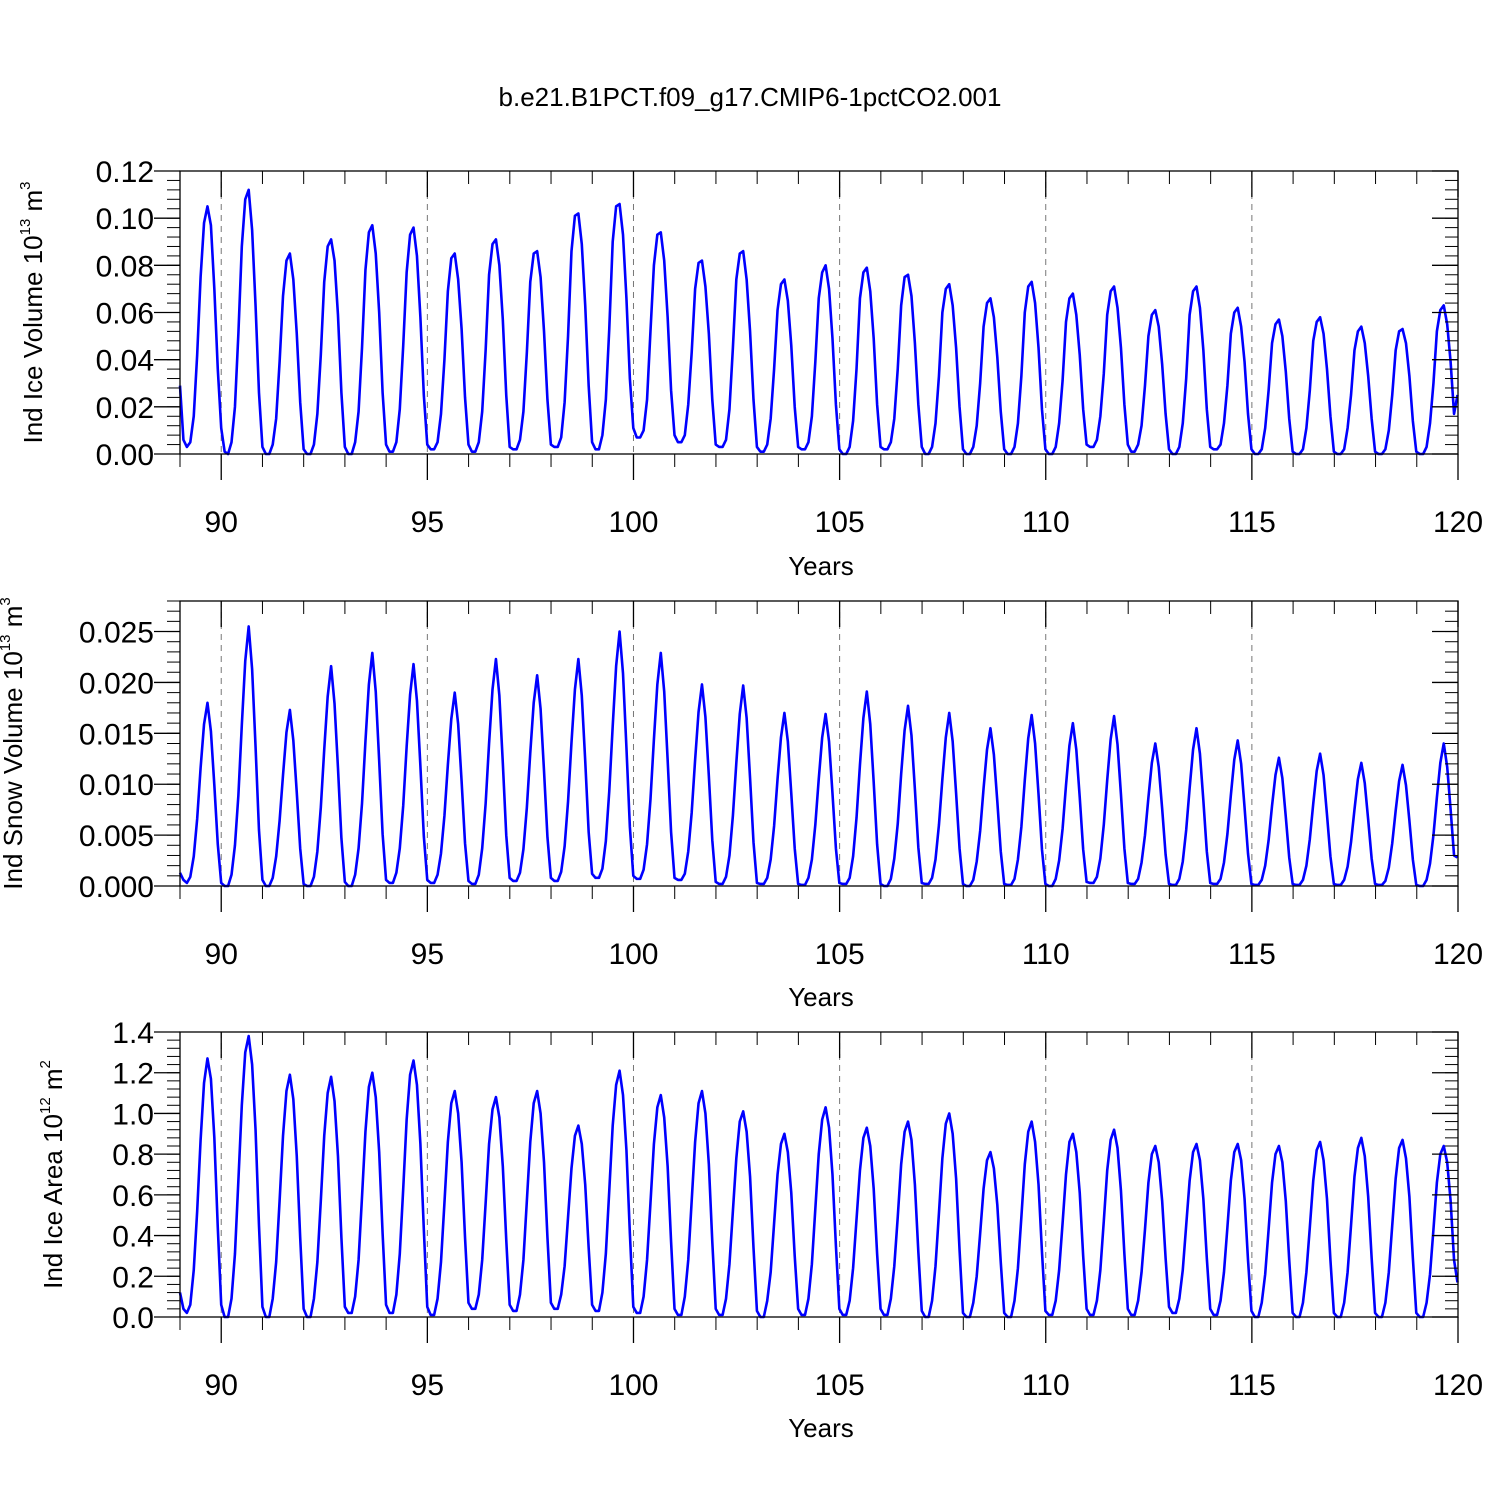 This screenshot has width=1500, height=1500. What do you see at coordinates (116, 734) in the screenshot?
I see `y-tick-label: 0.015` at bounding box center [116, 734].